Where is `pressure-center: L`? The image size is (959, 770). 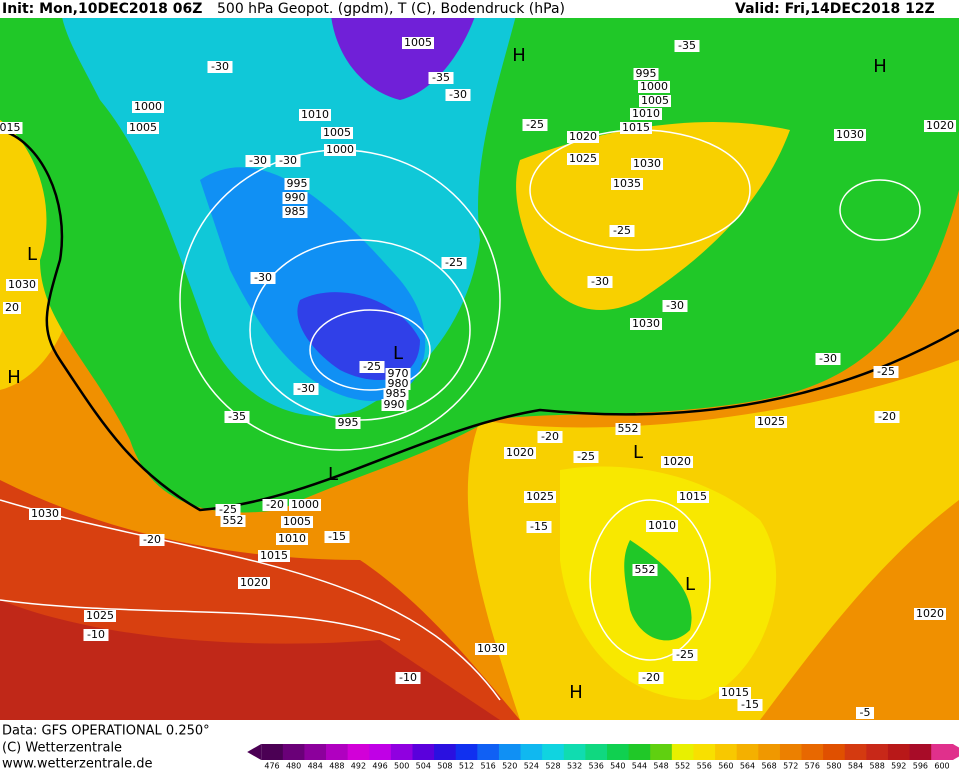 pressure-center: L is located at coordinates (32, 254).